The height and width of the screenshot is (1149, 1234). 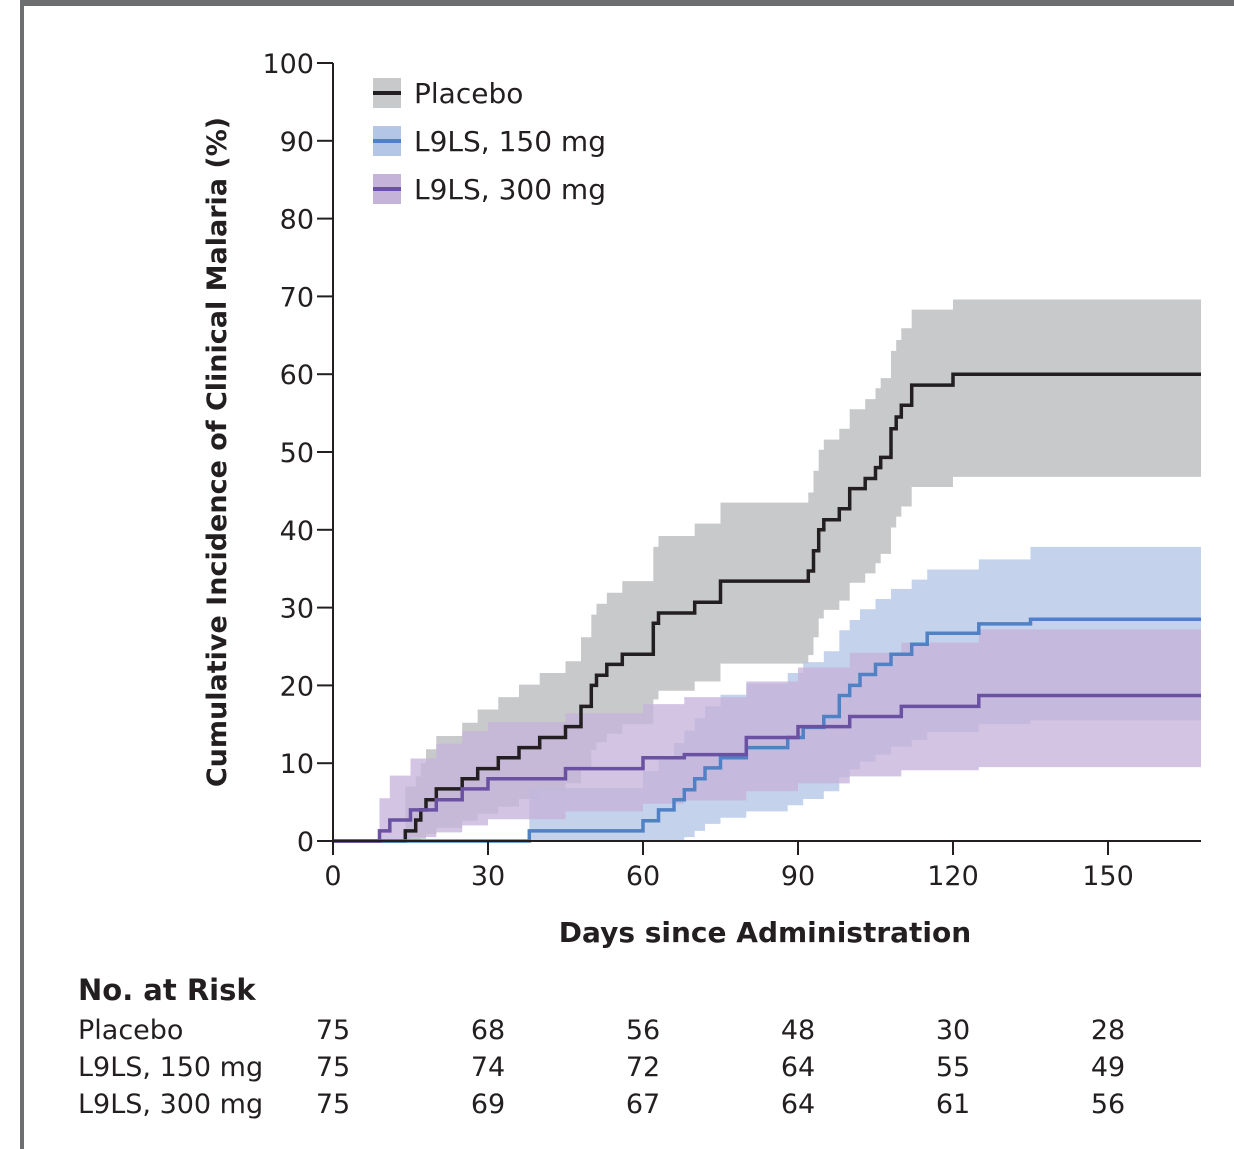 I want to click on frame-left-border, so click(x=22, y=574).